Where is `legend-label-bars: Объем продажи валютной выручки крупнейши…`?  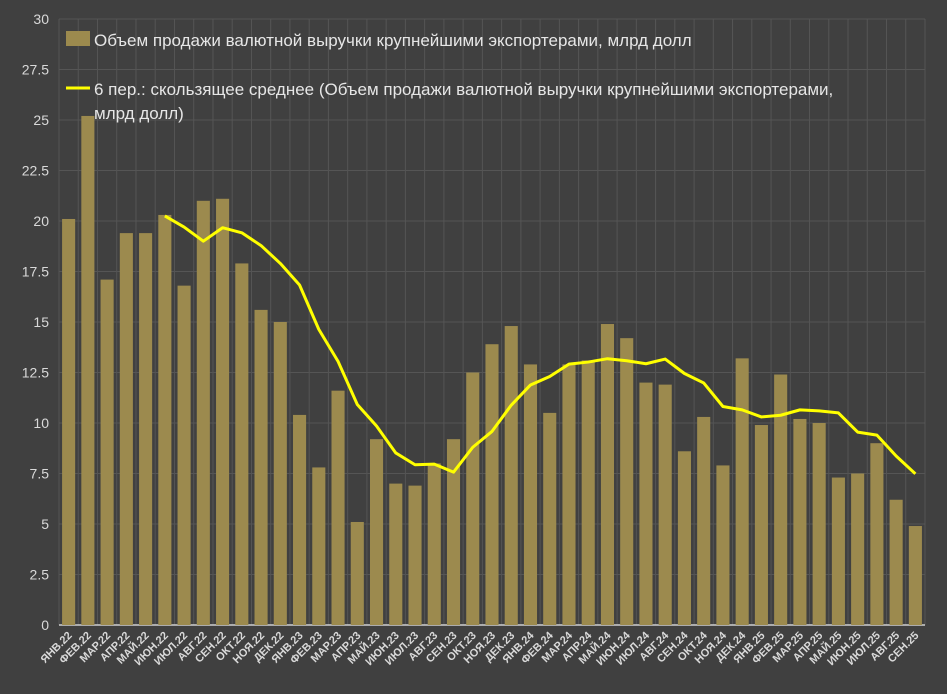 legend-label-bars: Объем продажи валютной выручки крупнейши… is located at coordinates (393, 40).